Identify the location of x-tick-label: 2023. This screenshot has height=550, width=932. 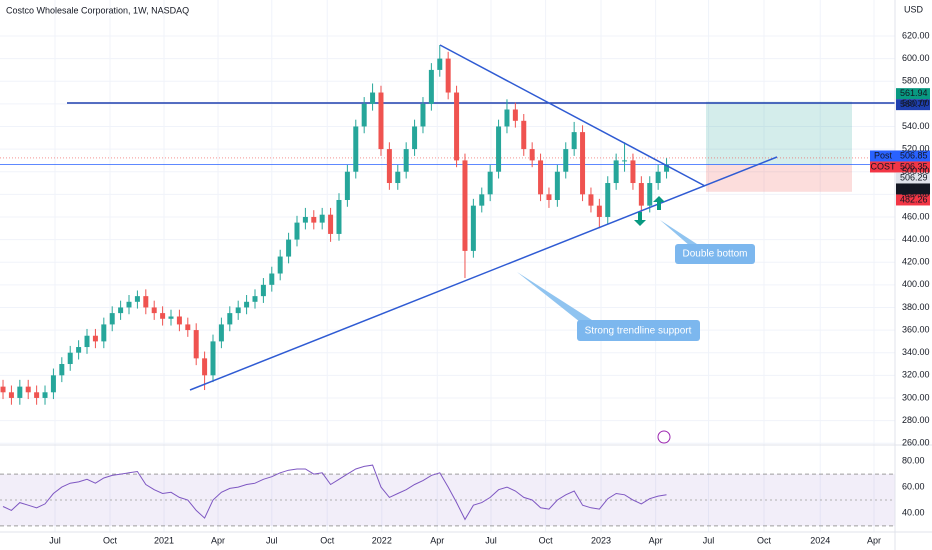
(601, 540).